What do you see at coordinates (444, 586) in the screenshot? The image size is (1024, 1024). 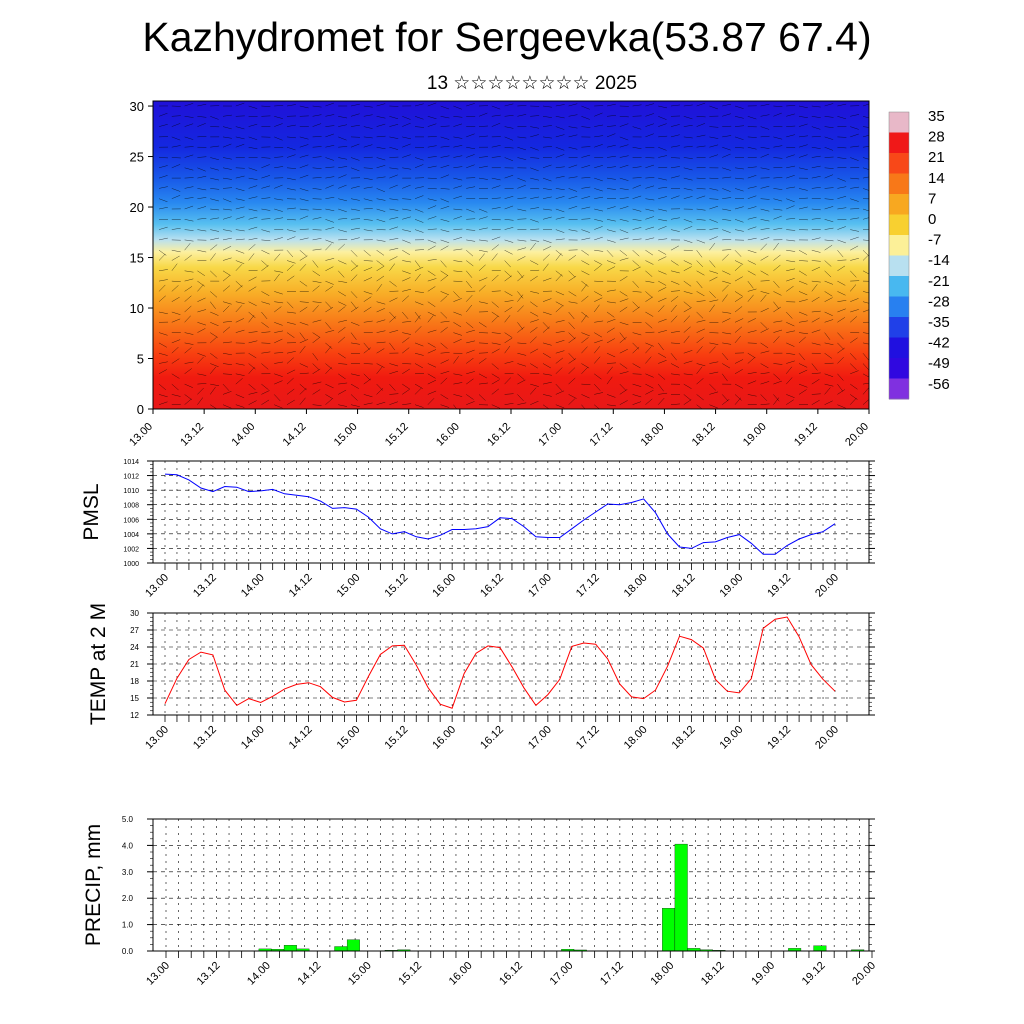 I see `x-tick-label: 16.00` at bounding box center [444, 586].